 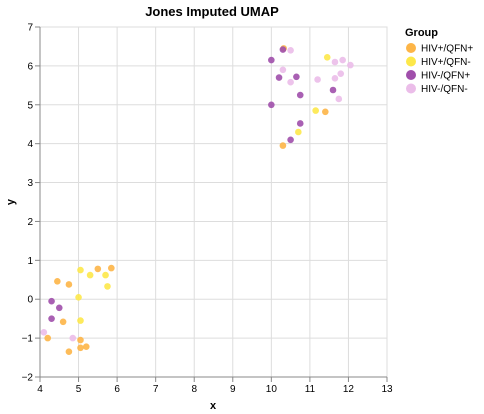 I want to click on chart-title: Jones Imputed UMAP, so click(x=212, y=11).